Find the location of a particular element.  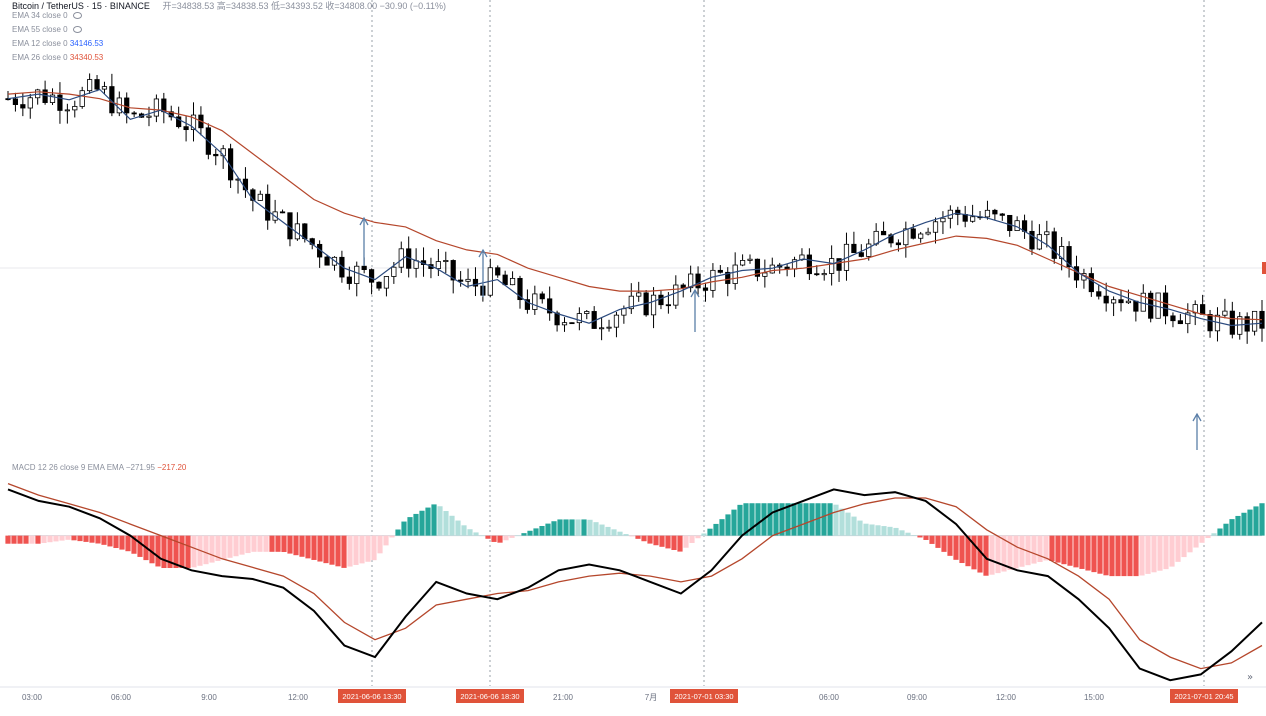

crosshair-time-badge: 2021-07-01 20:45 is located at coordinates (1203, 696).